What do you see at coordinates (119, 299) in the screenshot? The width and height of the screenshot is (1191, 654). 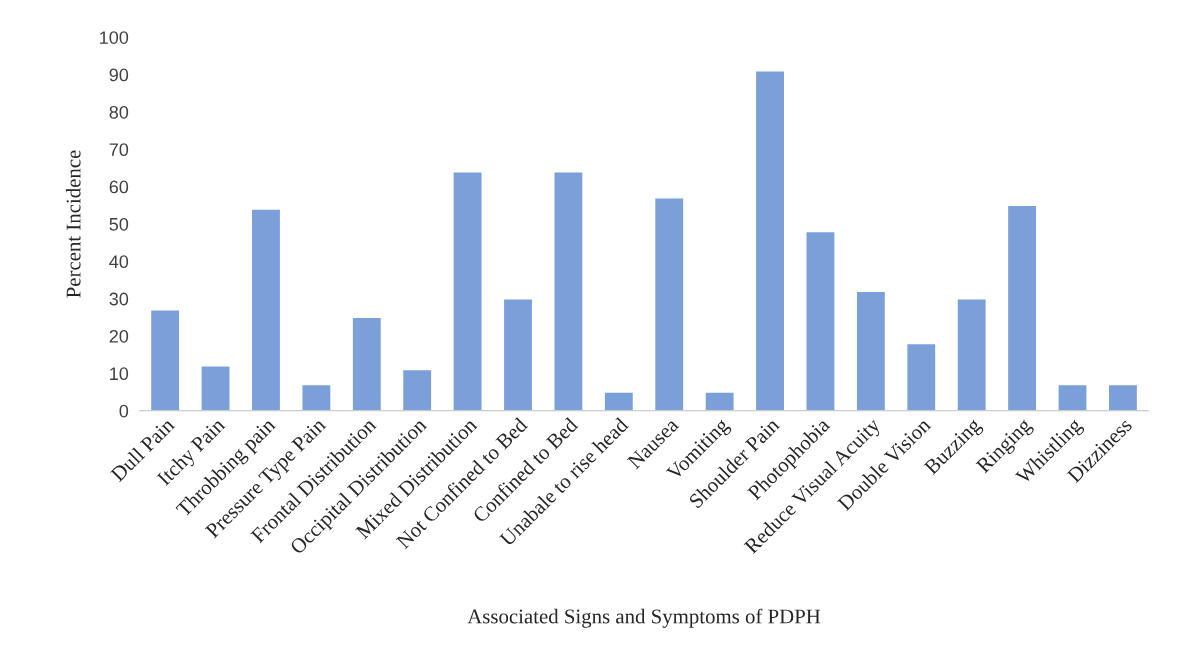 I see `y-tick-label: 30` at bounding box center [119, 299].